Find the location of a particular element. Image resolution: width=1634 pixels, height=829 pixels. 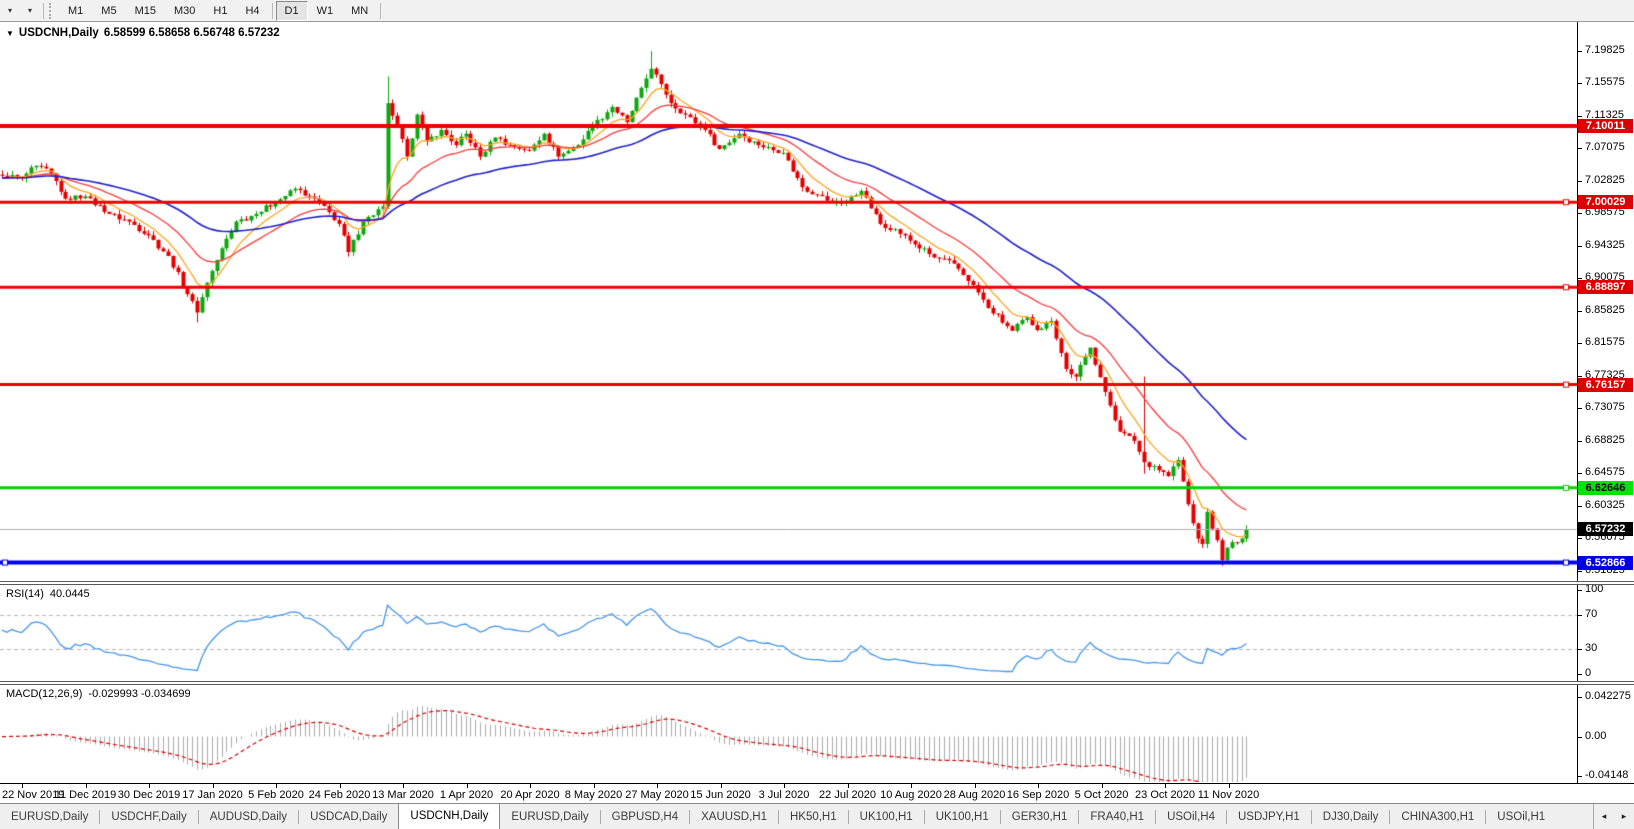

price-tick-label: 6.73075 is located at coordinates (1605, 407).